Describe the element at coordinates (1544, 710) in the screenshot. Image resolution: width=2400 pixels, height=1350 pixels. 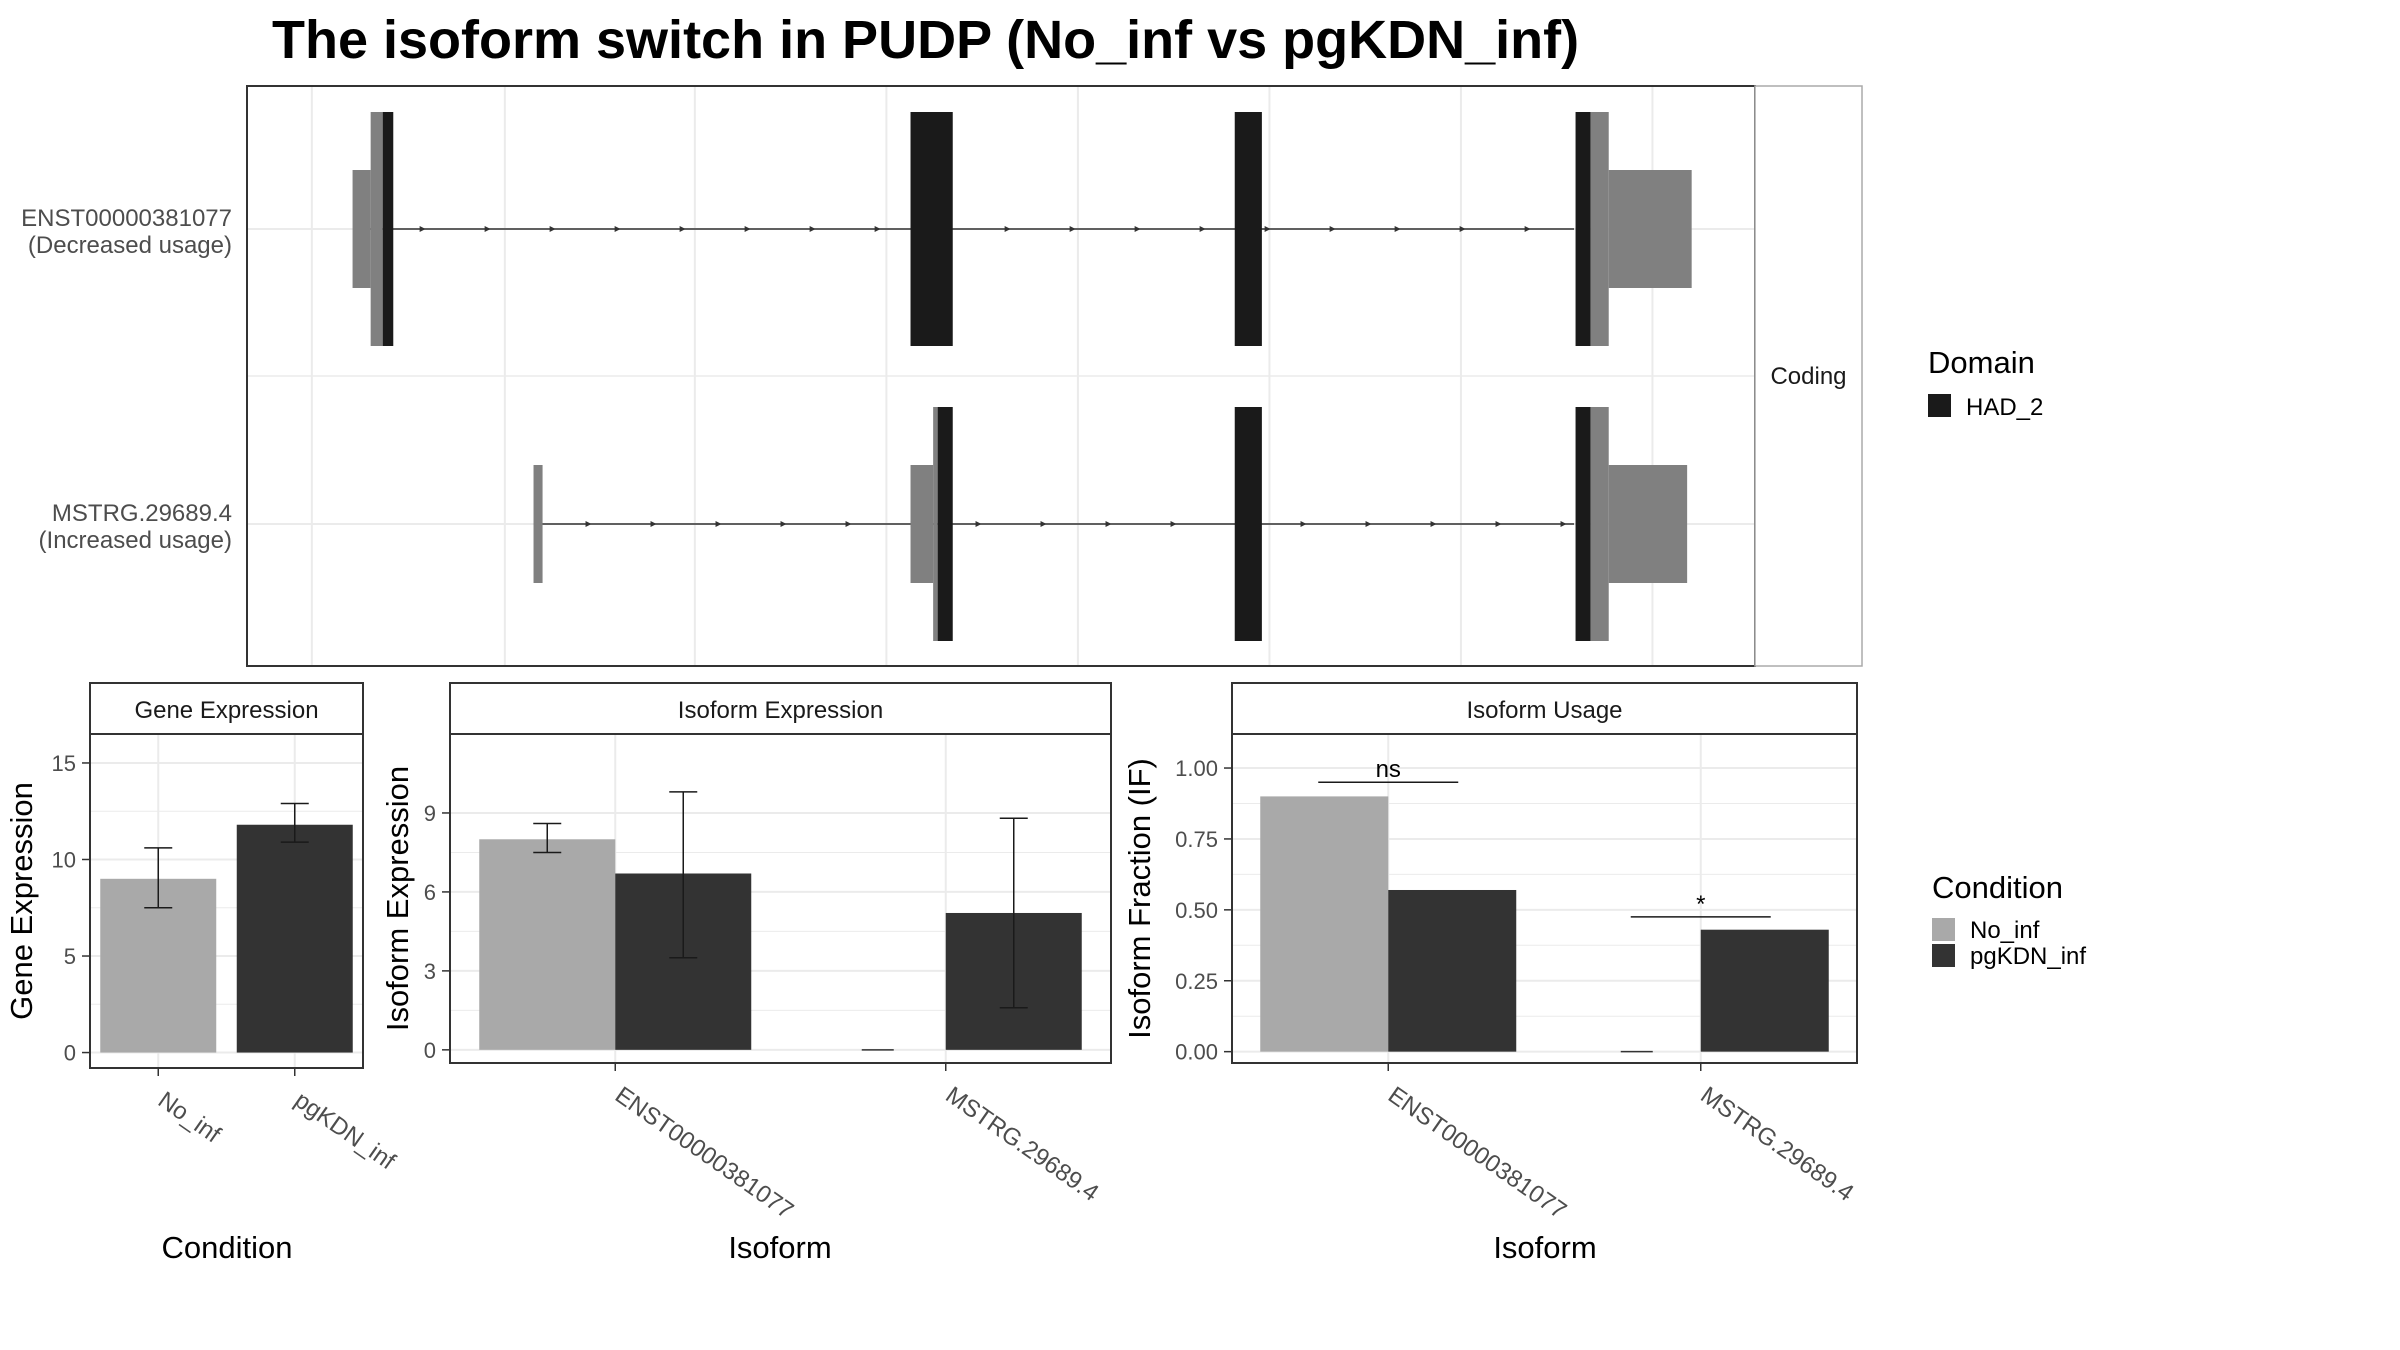
I see `facet-strip-label: Isoform Usage` at that location.